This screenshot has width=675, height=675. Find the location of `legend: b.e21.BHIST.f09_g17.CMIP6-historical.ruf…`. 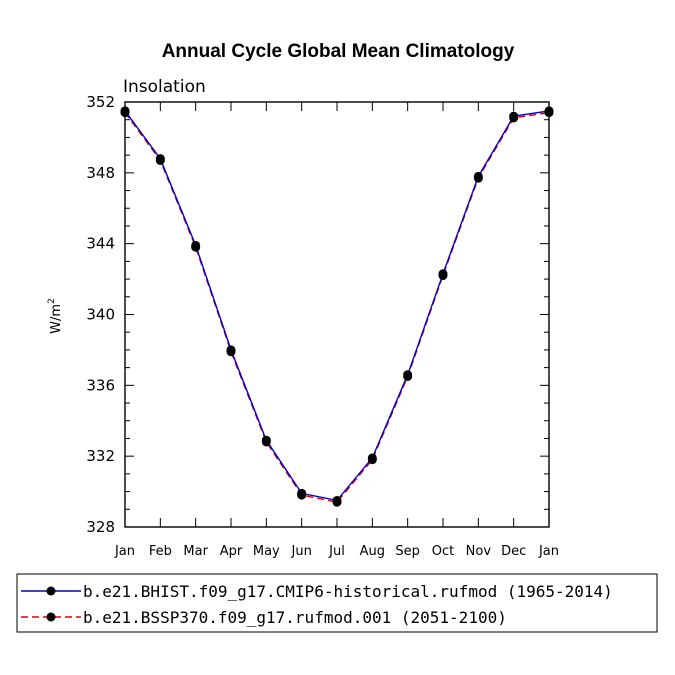

legend: b.e21.BHIST.f09_g17.CMIP6-historical.ruf… is located at coordinates (337, 603).